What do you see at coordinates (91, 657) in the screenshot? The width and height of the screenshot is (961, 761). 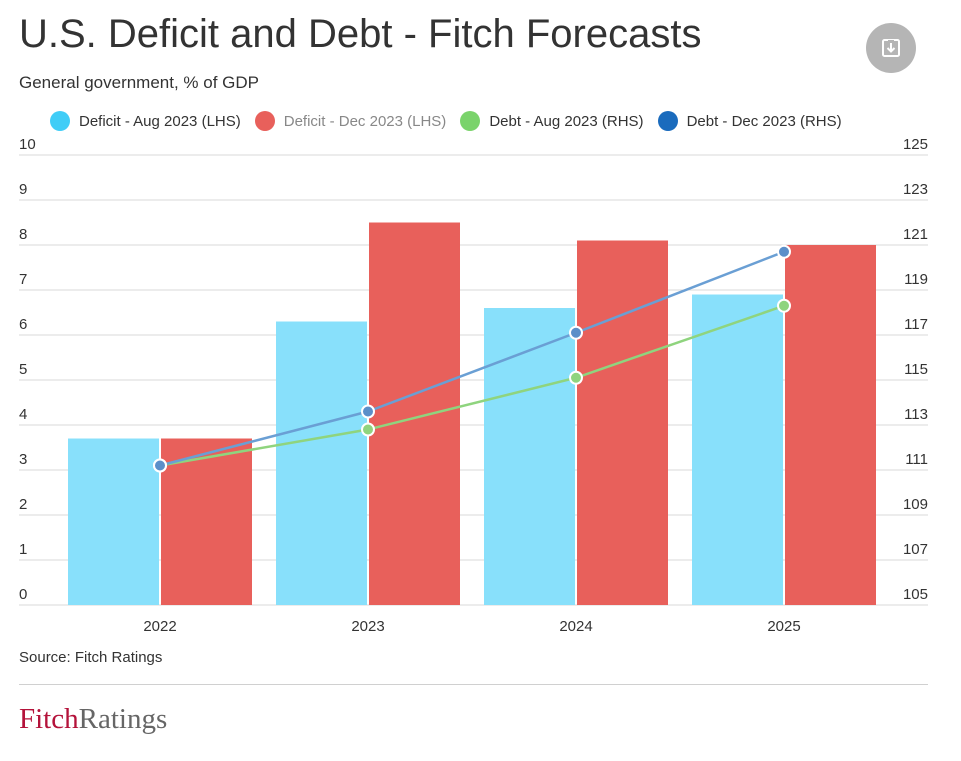 I see `source-note: Source: Fitch Ratings` at bounding box center [91, 657].